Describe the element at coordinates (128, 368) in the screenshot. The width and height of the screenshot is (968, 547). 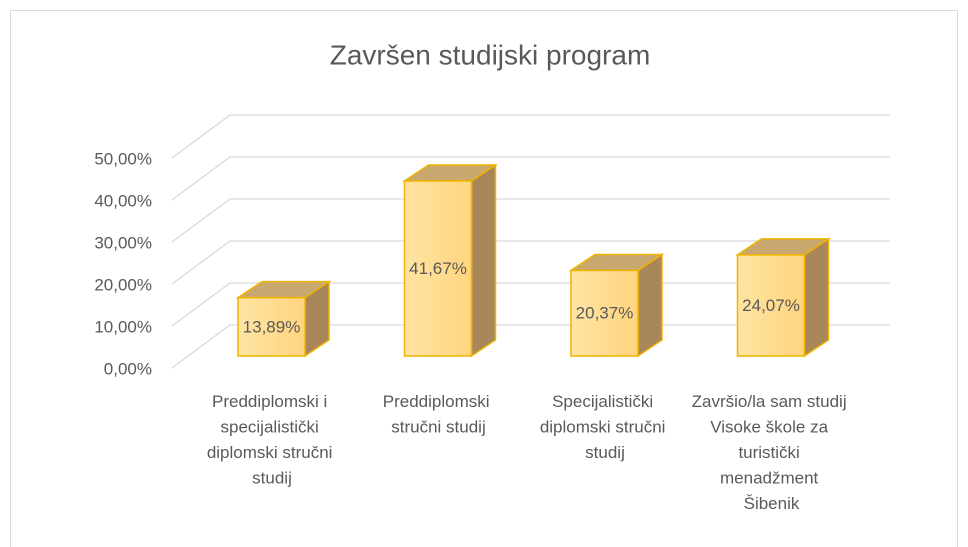
I see `y-tick-label: 0,00%` at that location.